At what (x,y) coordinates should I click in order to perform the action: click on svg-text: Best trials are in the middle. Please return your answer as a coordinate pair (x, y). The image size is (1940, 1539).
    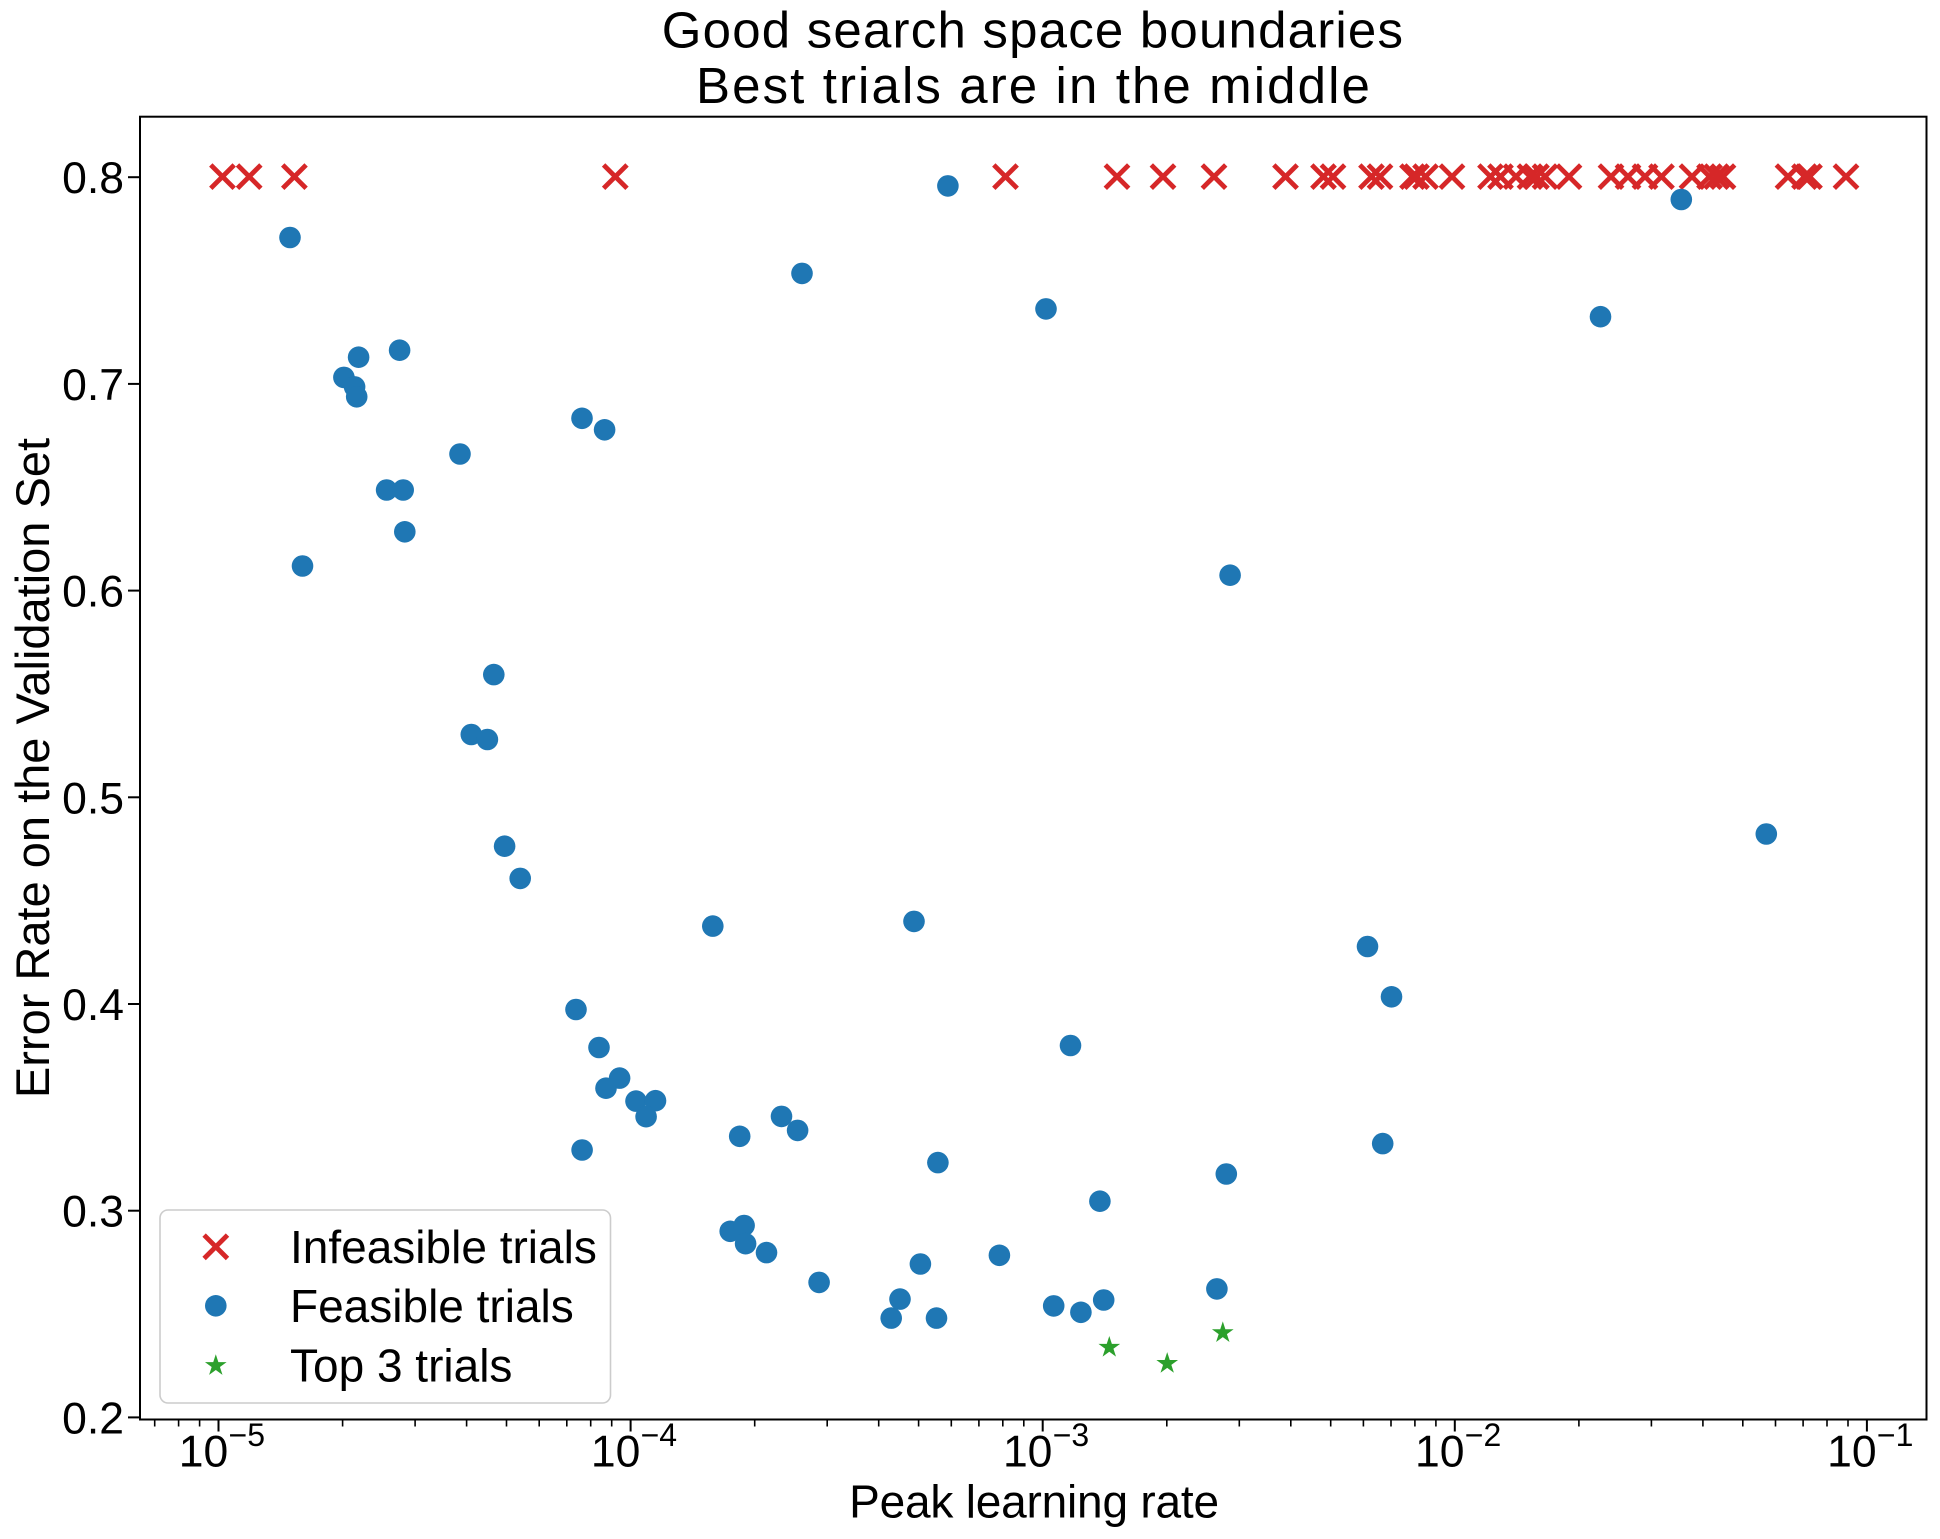
    Looking at the image, I should click on (1034, 85).